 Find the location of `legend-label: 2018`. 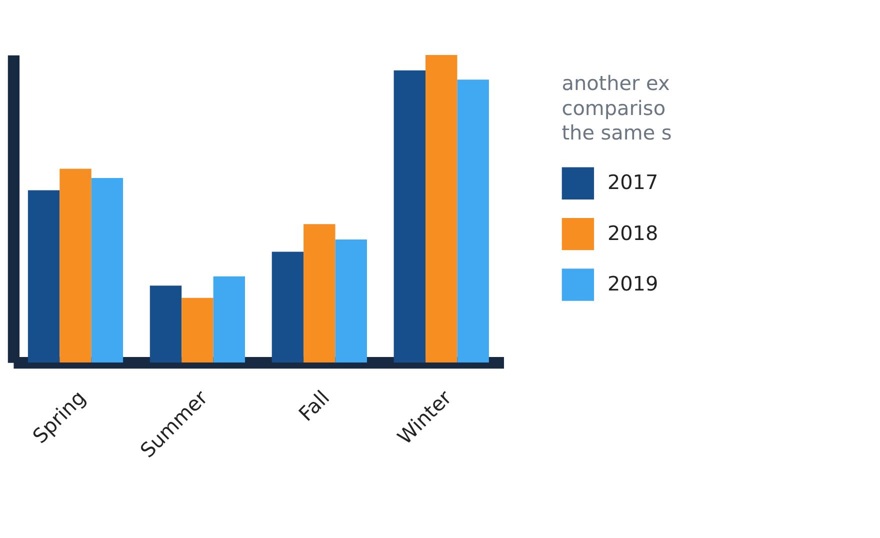

legend-label: 2018 is located at coordinates (632, 232).